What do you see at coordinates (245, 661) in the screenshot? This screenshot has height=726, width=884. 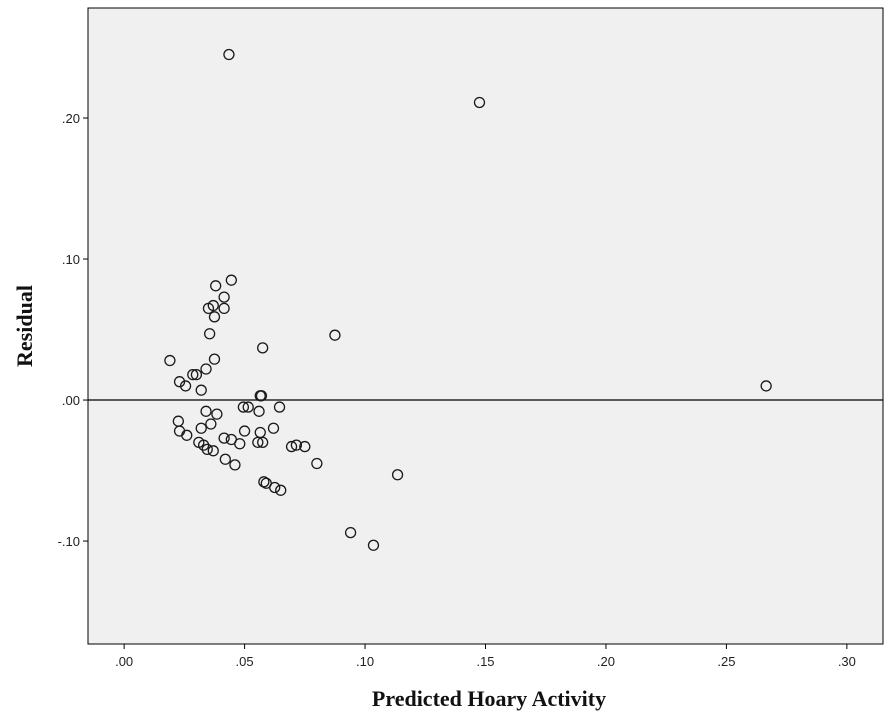 I see `x-tick-label: .05` at bounding box center [245, 661].